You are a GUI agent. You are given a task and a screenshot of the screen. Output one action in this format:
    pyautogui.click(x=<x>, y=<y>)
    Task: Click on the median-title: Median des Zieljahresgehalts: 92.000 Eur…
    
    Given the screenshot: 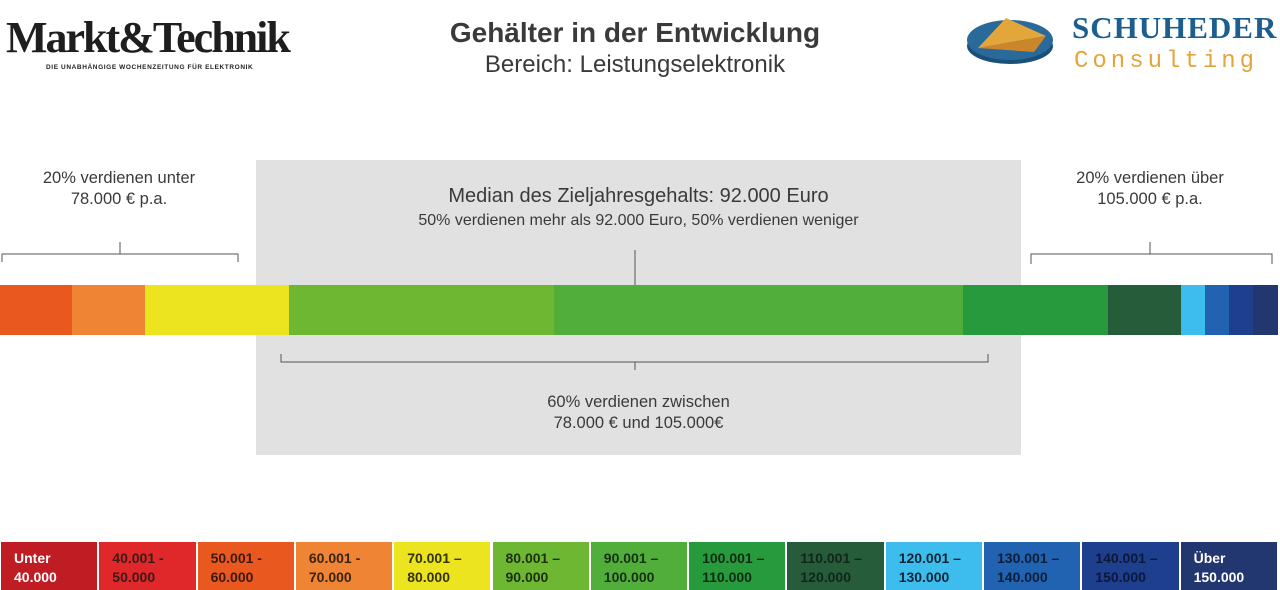 What is the action you would take?
    pyautogui.click(x=638, y=196)
    